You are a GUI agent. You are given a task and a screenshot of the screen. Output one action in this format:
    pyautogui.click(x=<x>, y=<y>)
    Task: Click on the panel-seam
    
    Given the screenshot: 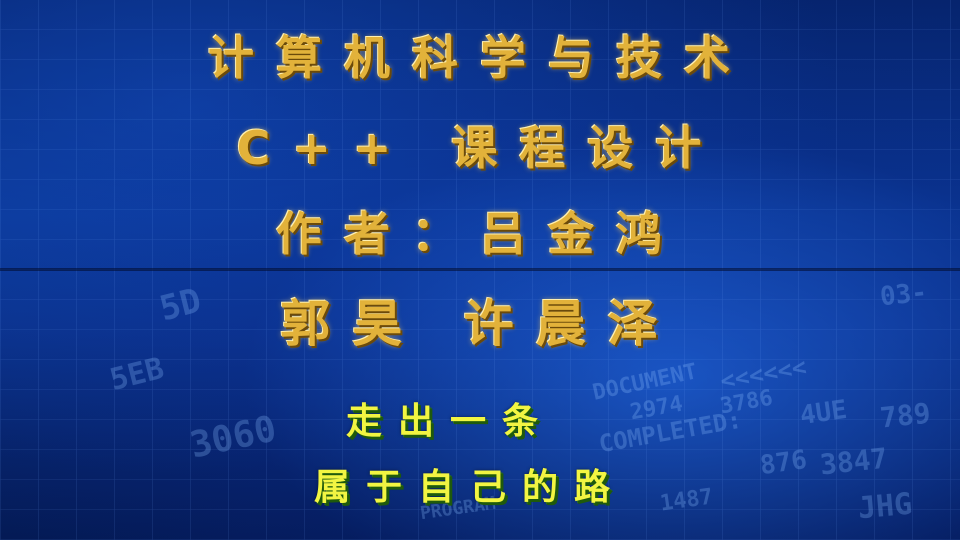 What is the action you would take?
    pyautogui.click(x=480, y=269)
    